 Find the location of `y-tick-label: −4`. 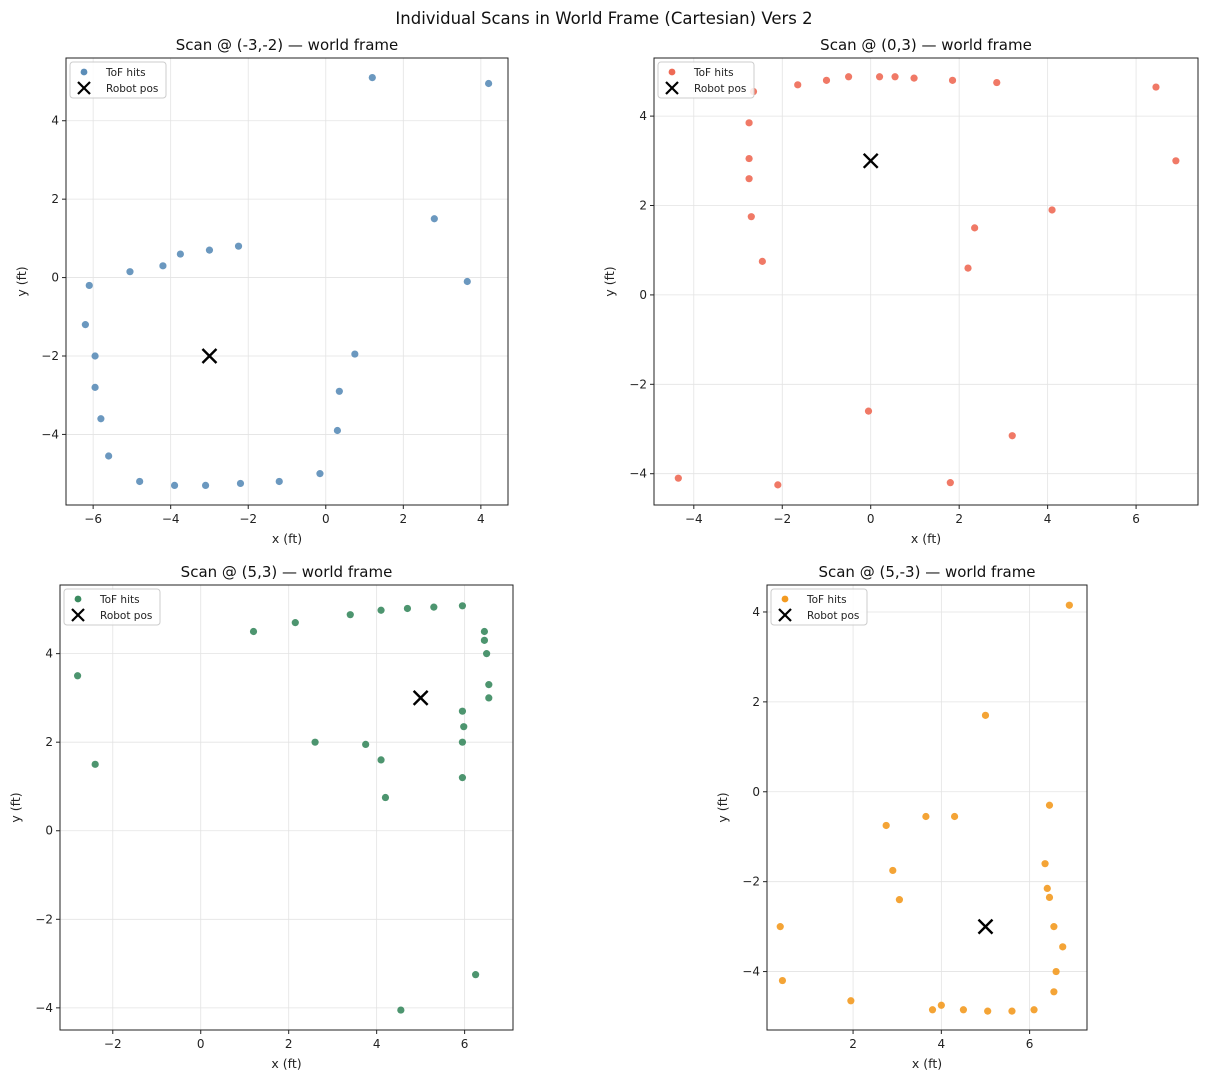

y-tick-label: −4 is located at coordinates (751, 972).